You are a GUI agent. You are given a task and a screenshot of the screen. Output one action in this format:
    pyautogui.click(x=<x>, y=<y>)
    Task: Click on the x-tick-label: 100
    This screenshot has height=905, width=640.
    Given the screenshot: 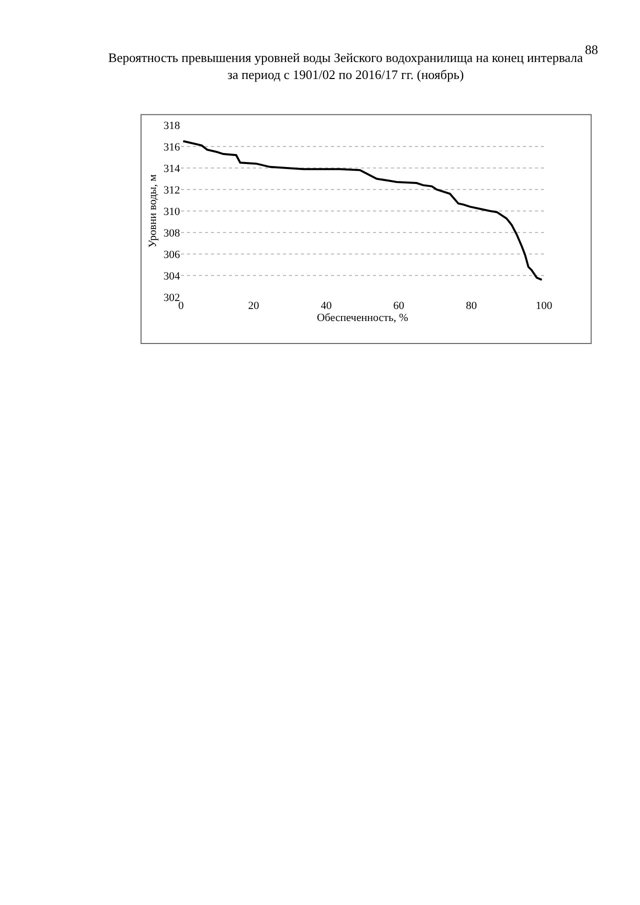 What is the action you would take?
    pyautogui.click(x=544, y=306)
    